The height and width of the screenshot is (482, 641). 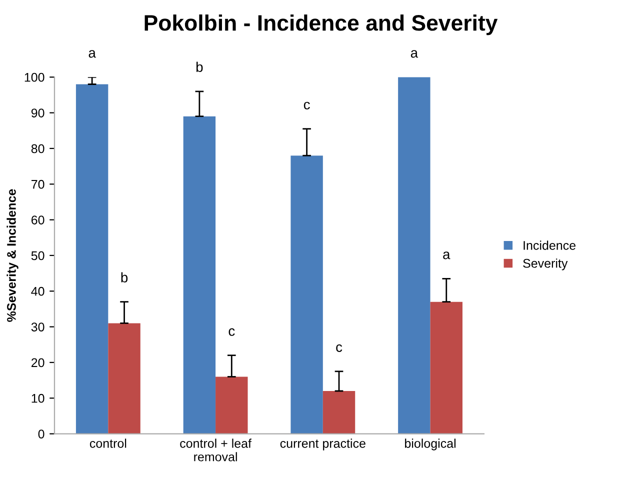 I want to click on y-tick-label: 60, so click(x=37, y=220).